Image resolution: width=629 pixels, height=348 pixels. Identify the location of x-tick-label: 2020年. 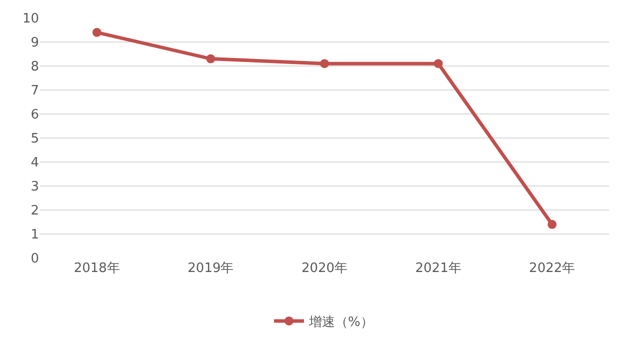
(324, 268).